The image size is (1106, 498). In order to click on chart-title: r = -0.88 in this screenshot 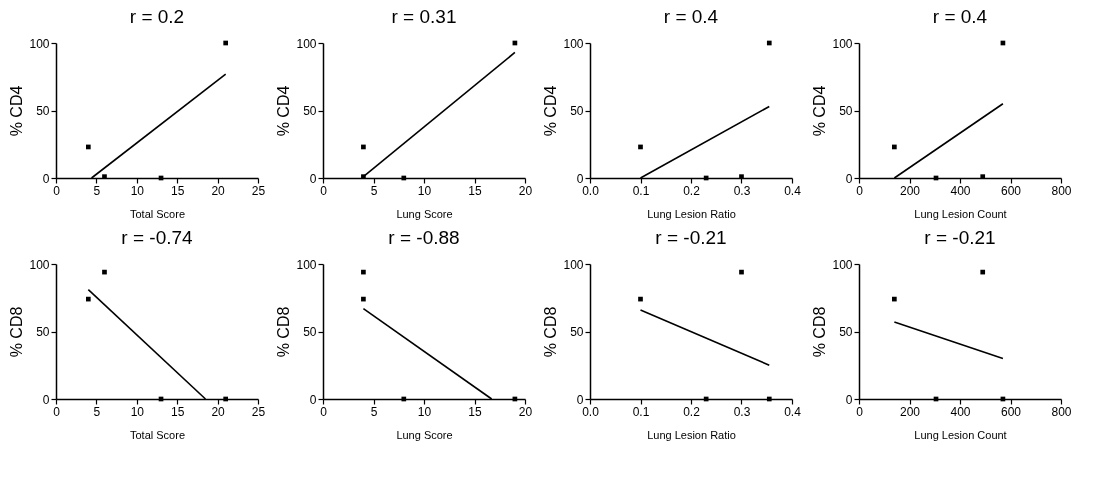, I will do `click(424, 237)`.